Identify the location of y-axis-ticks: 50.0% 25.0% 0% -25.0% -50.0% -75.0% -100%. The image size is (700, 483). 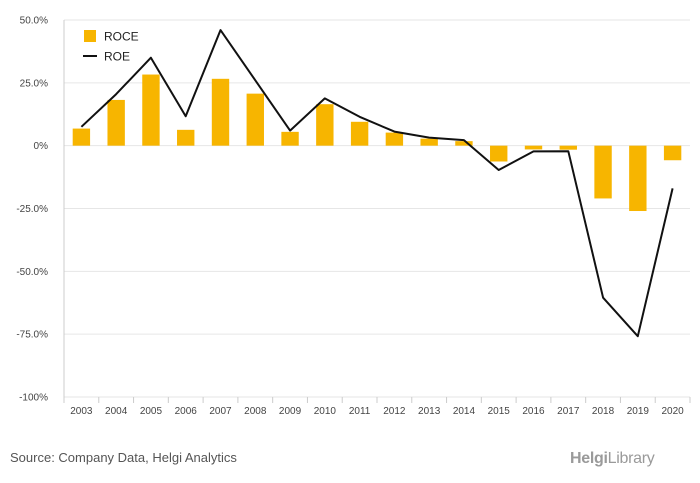
(32, 210).